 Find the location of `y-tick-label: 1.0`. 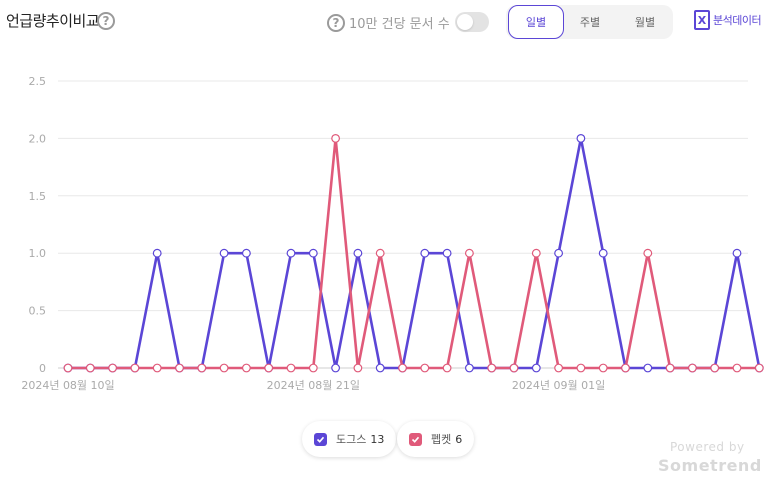

y-tick-label: 1.0 is located at coordinates (38, 253).